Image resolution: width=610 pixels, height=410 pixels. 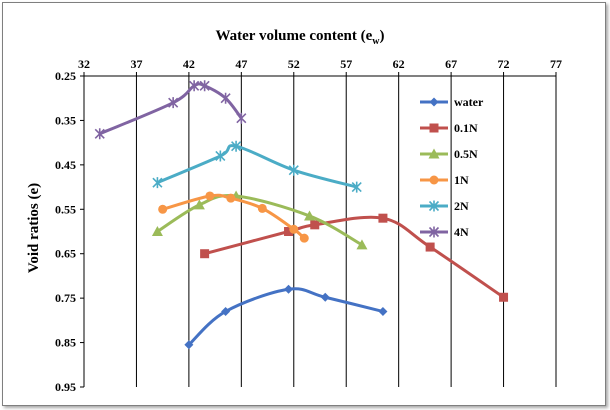 I want to click on series-2n, so click(x=257, y=166).